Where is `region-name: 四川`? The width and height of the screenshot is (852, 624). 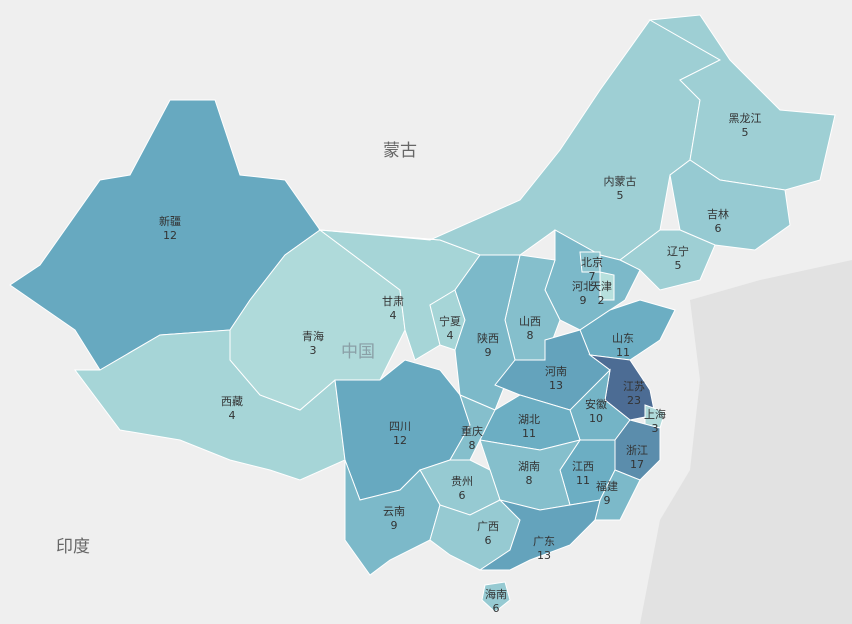 region-name: 四川 is located at coordinates (400, 426).